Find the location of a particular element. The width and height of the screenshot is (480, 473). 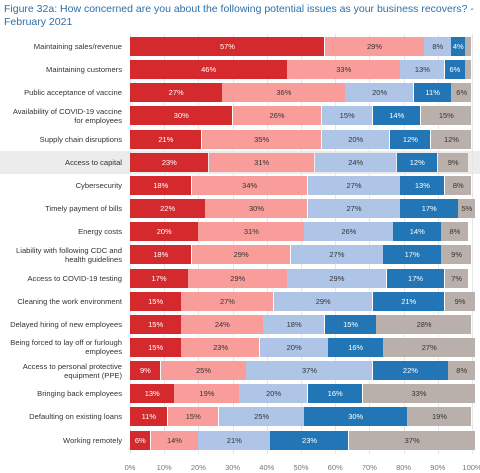

value-label: 57% is located at coordinates (227, 46).